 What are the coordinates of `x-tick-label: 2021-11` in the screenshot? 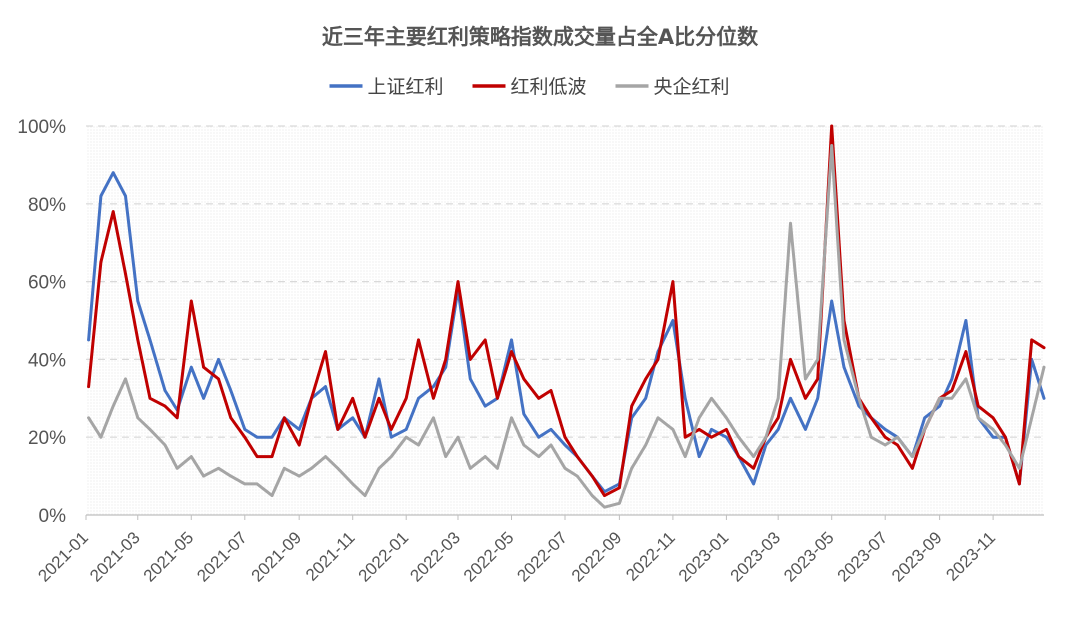 It's located at (330, 556).